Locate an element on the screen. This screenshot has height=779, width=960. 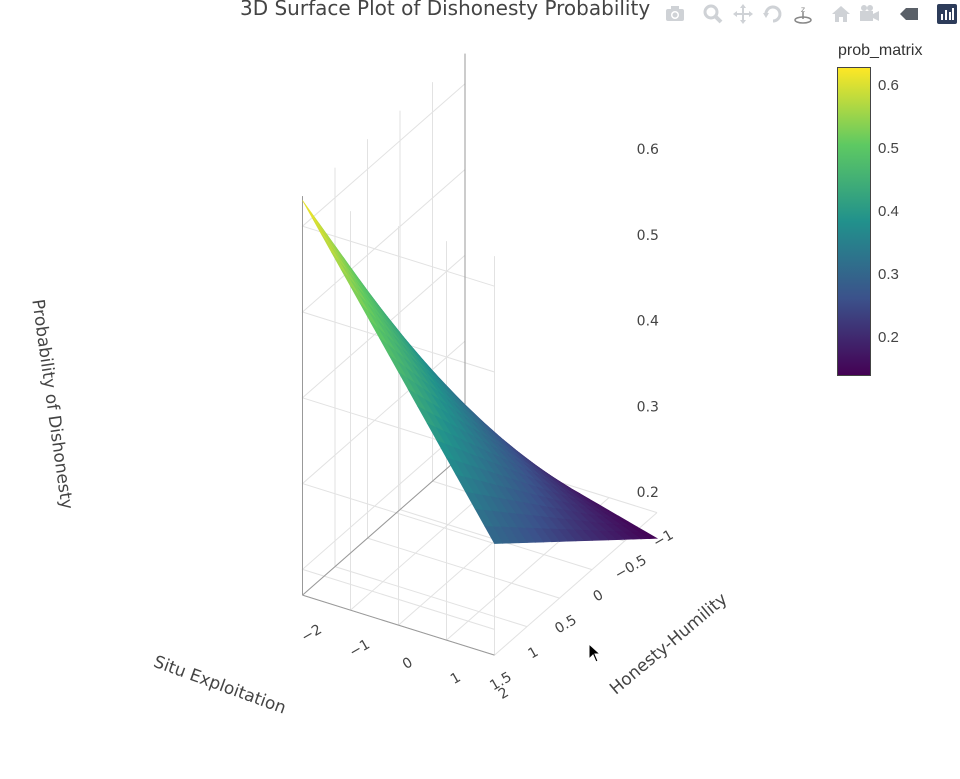
y-tick-label: −2 is located at coordinates (312, 634).